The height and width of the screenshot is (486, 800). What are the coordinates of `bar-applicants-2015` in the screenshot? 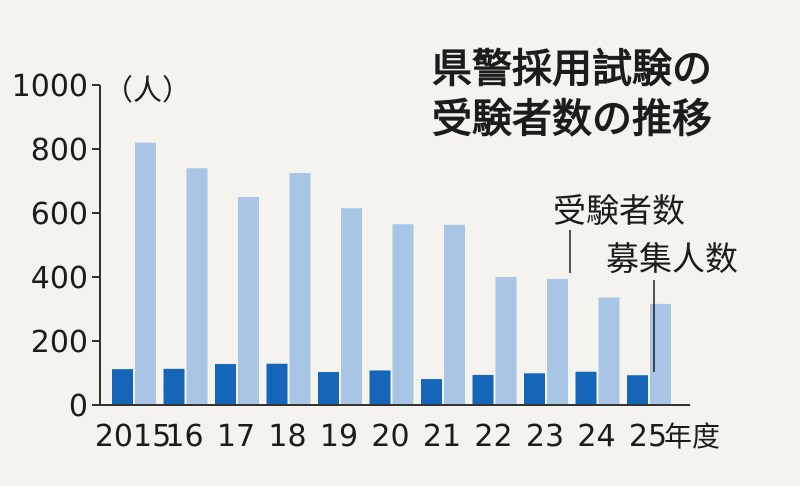 It's located at (145, 273).